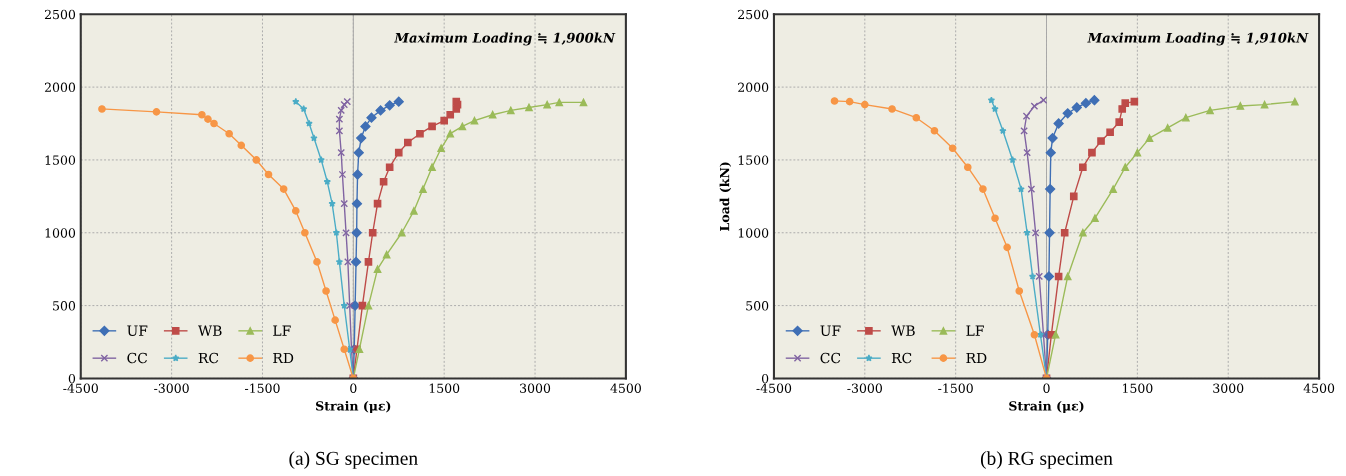 This screenshot has width=1346, height=476. Describe the element at coordinates (725, 196) in the screenshot. I see `y-axis-title: Load (kN)` at that location.